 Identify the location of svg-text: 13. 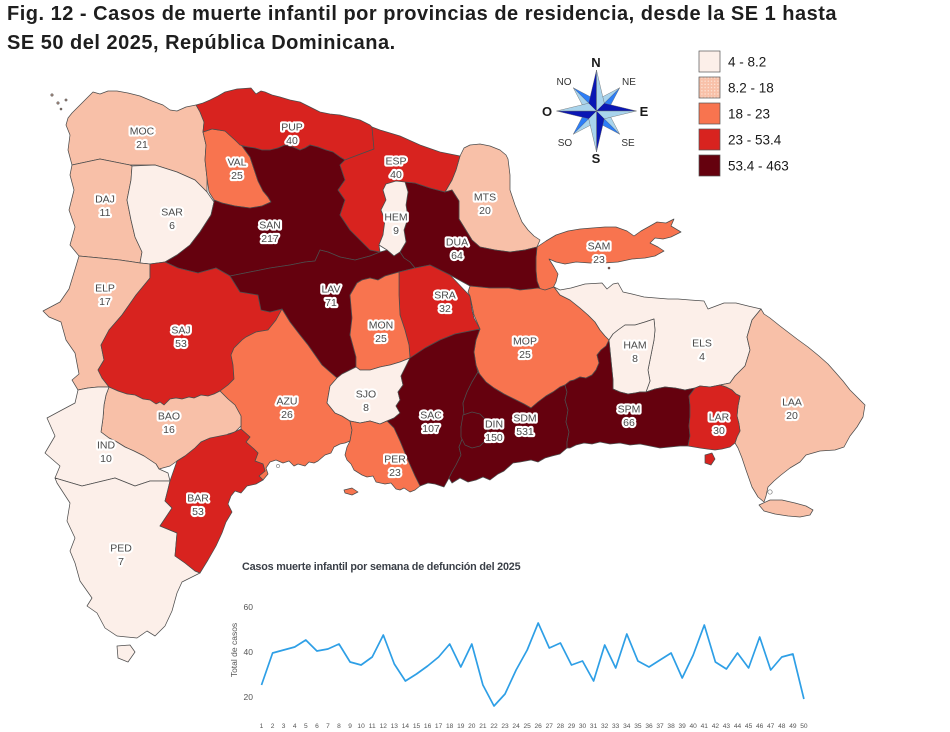
(395, 726).